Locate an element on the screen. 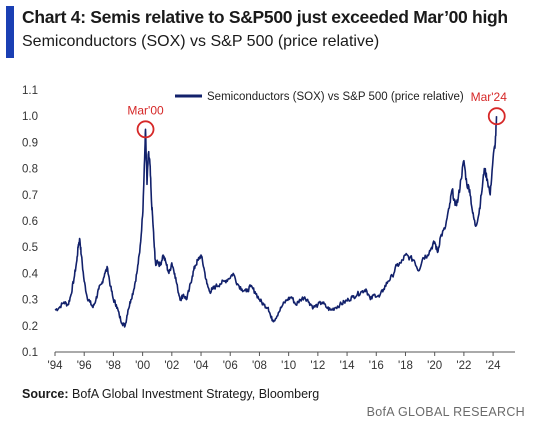  source-label: Source: is located at coordinates (45, 394).